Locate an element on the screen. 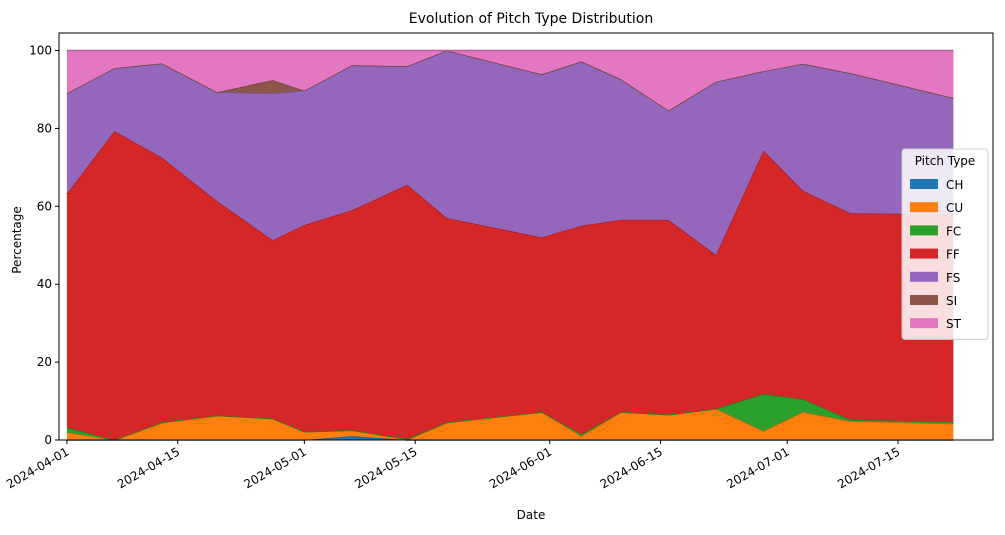 The height and width of the screenshot is (535, 1005). legend-swatch-ch is located at coordinates (924, 184).